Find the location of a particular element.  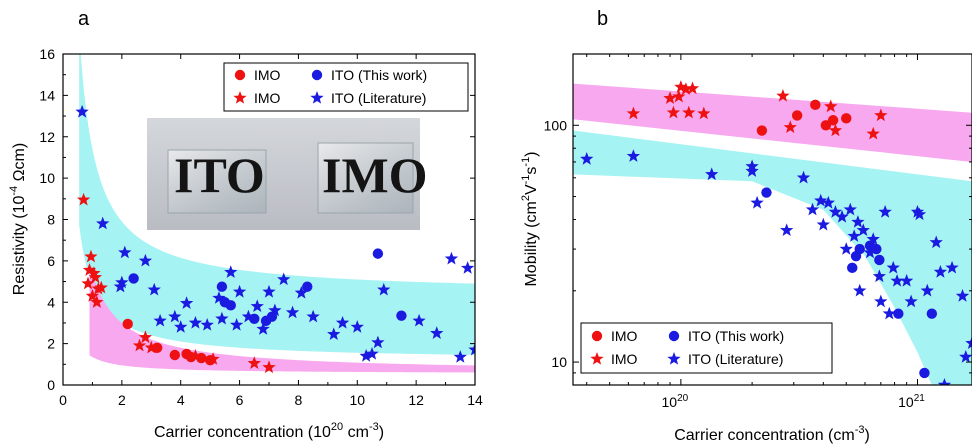

y-tick-label: 14 is located at coordinates (47, 95).